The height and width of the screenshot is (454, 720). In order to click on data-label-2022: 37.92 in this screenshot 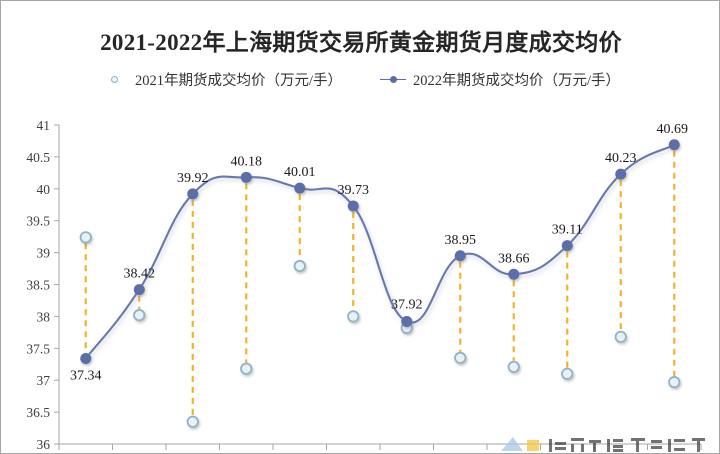, I will do `click(407, 305)`.